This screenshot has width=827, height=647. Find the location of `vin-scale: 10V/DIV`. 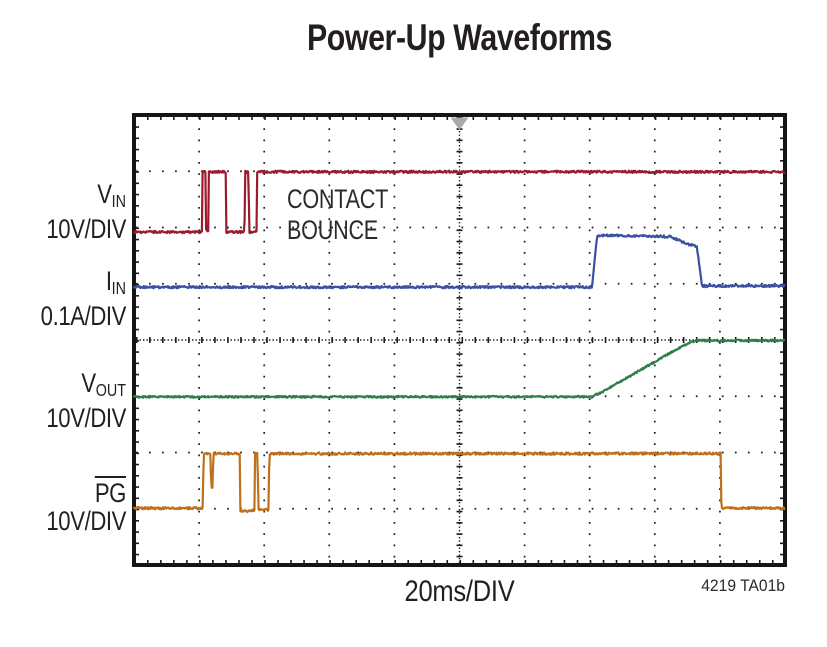

vin-scale: 10V/DIV is located at coordinates (86, 229).